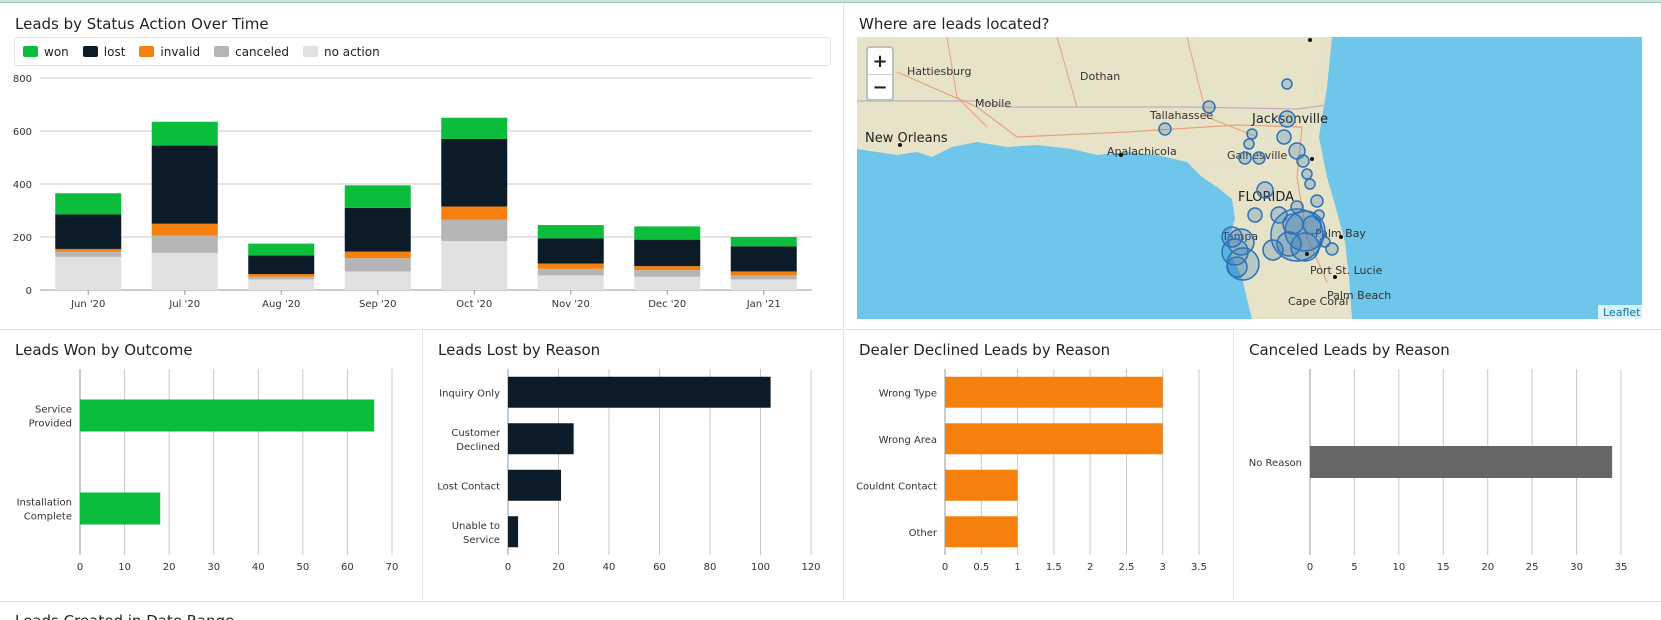 The image size is (1661, 620). Describe the element at coordinates (880, 86) in the screenshot. I see `zoom-out-button: −` at that location.